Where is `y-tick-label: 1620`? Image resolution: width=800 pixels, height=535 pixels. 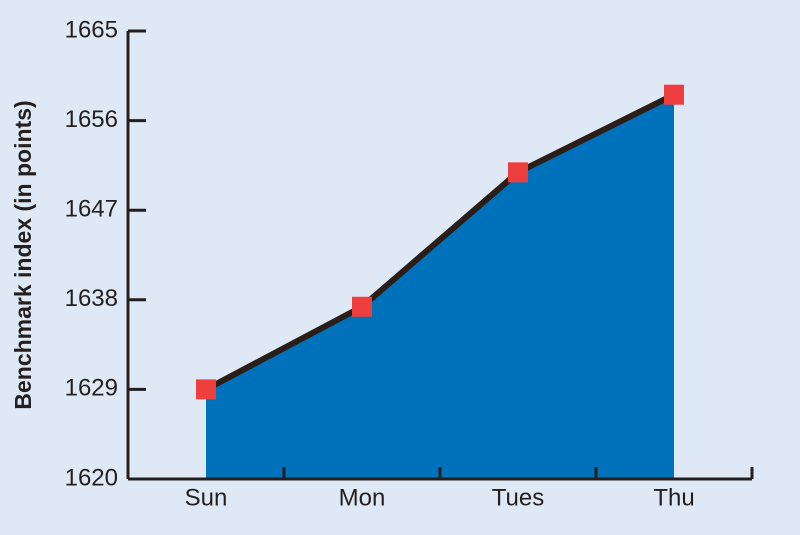 y-tick-label: 1620 is located at coordinates (91, 477).